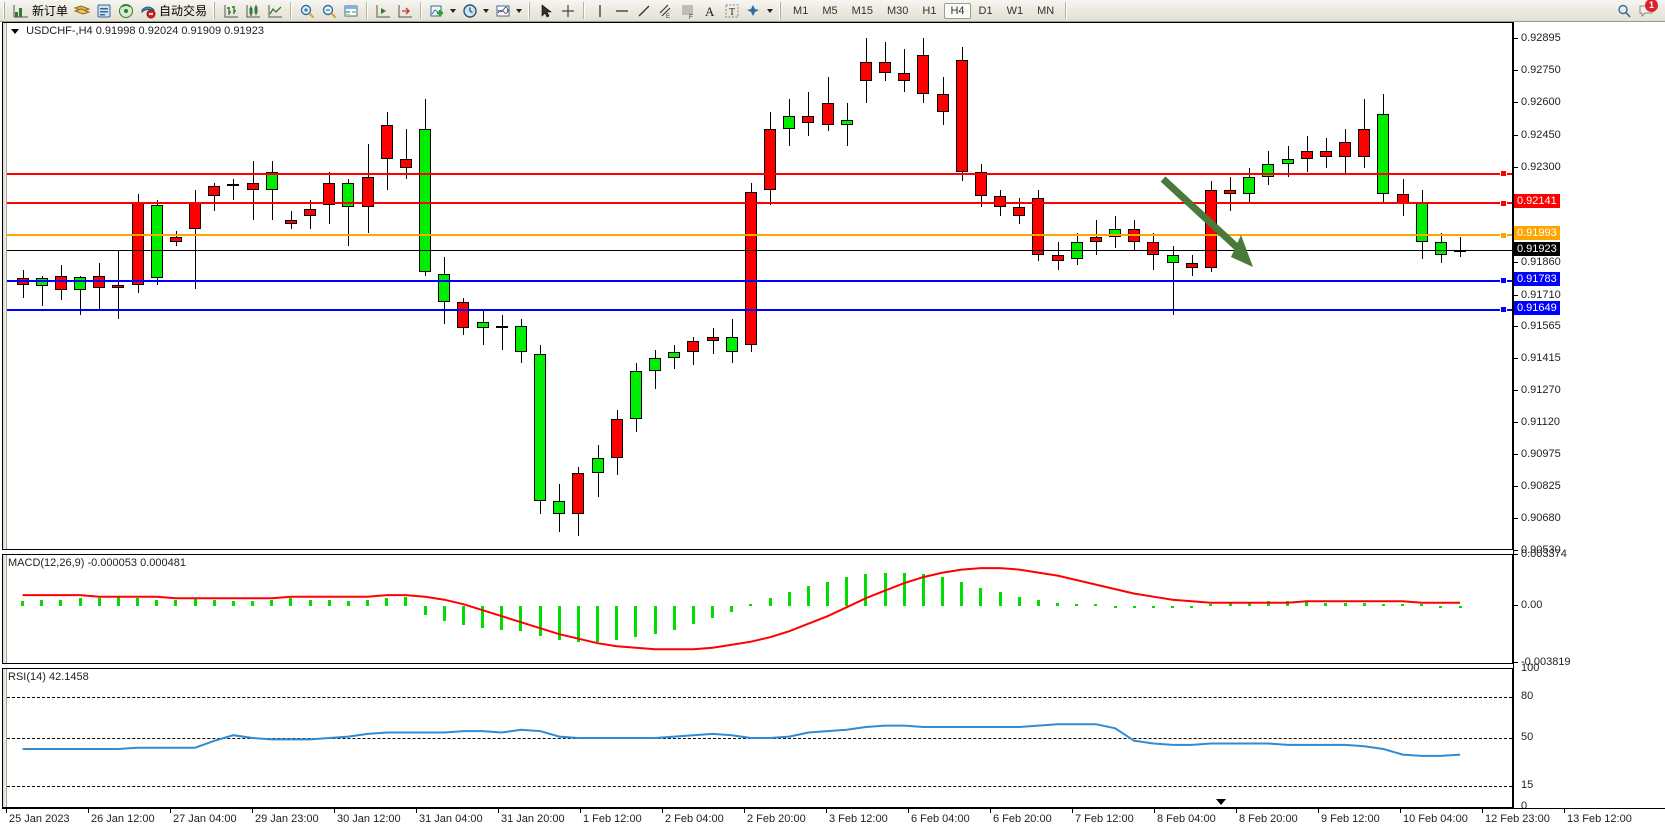  I want to click on timeframe-h4: H4, so click(957, 10).